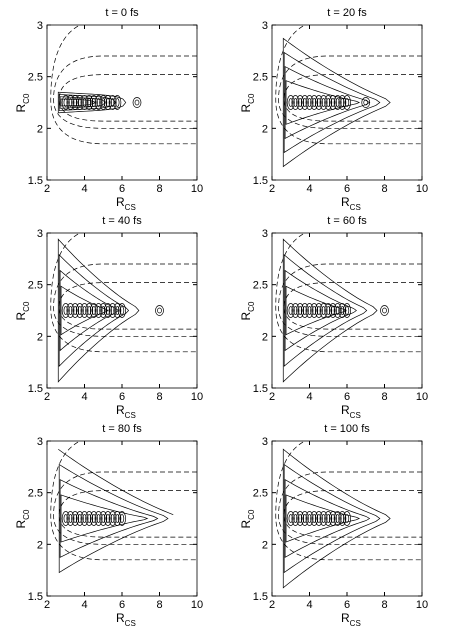 Image resolution: width=463 pixels, height=634 pixels. What do you see at coordinates (159, 605) in the screenshot?
I see `x-tick-label: 8` at bounding box center [159, 605].